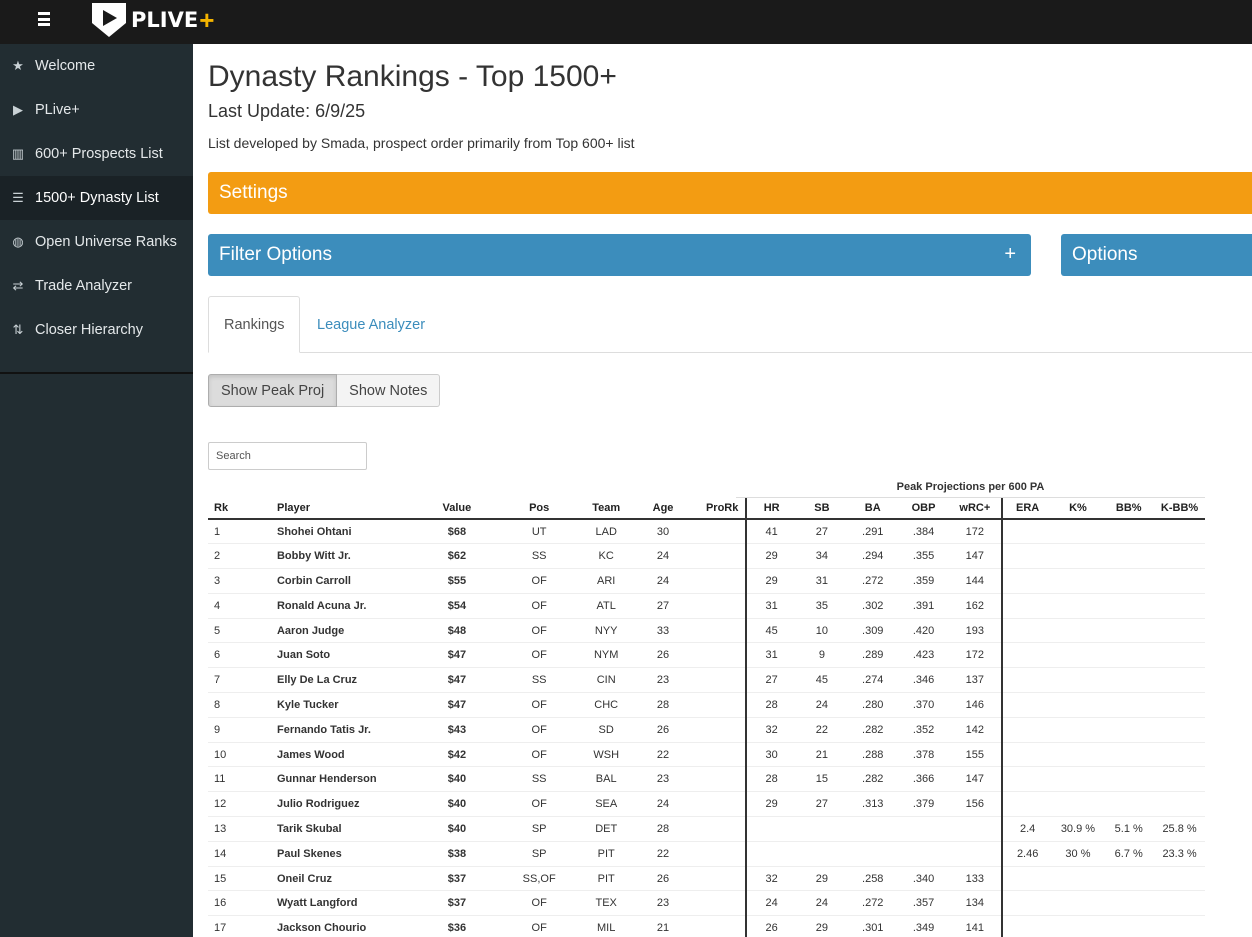 Image resolution: width=1252 pixels, height=937 pixels. What do you see at coordinates (287, 456) in the screenshot?
I see `search-input` at bounding box center [287, 456].